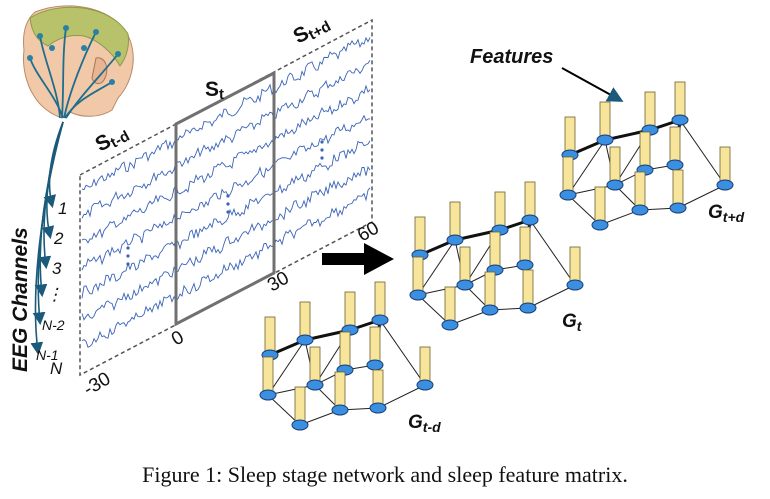 Image resolution: width=770 pixels, height=499 pixels. Describe the element at coordinates (56, 368) in the screenshot. I see `channel-number-7: N` at that location.